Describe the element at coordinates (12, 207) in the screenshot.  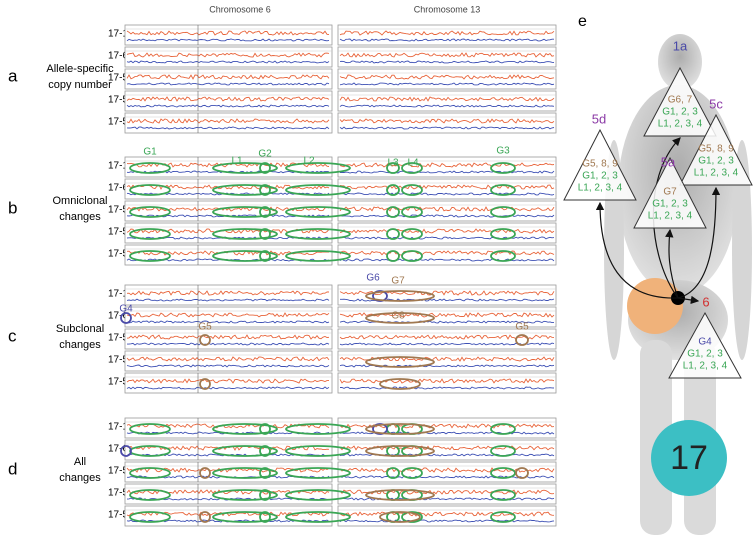
I see `panel-letter: b` at that location.